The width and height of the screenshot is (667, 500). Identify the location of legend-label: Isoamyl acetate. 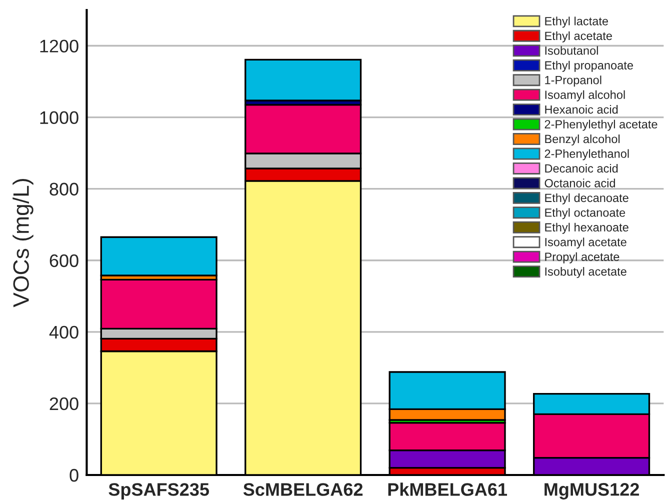
(585, 243).